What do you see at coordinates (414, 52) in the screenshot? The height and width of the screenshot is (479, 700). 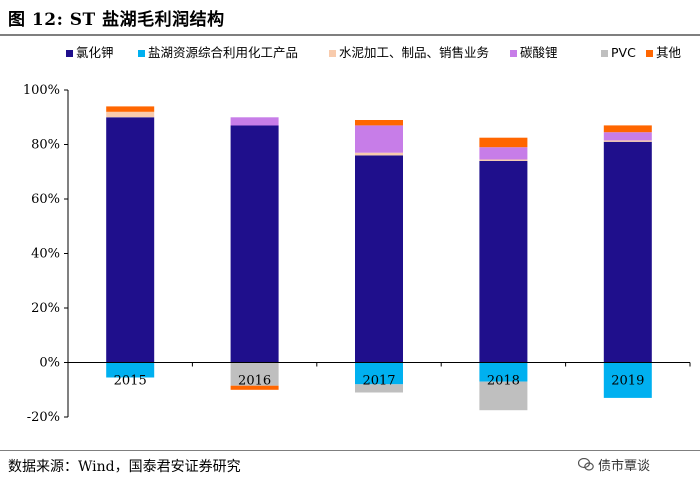 I see `legend-label: 水泥加工、制品、销售业务` at bounding box center [414, 52].